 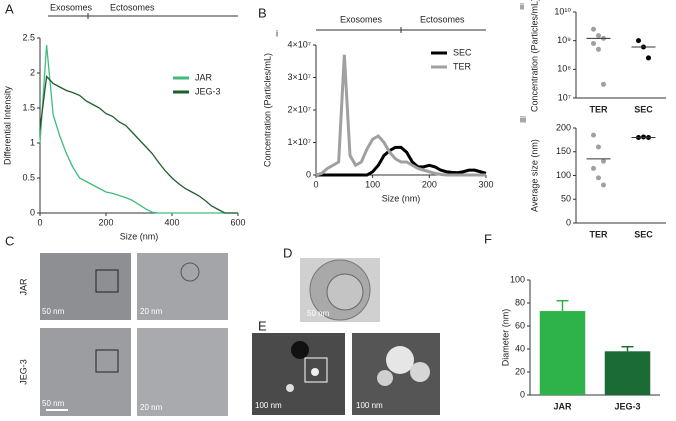 What do you see at coordinates (520, 371) in the screenshot?
I see `y-tick-label: 20` at bounding box center [520, 371].